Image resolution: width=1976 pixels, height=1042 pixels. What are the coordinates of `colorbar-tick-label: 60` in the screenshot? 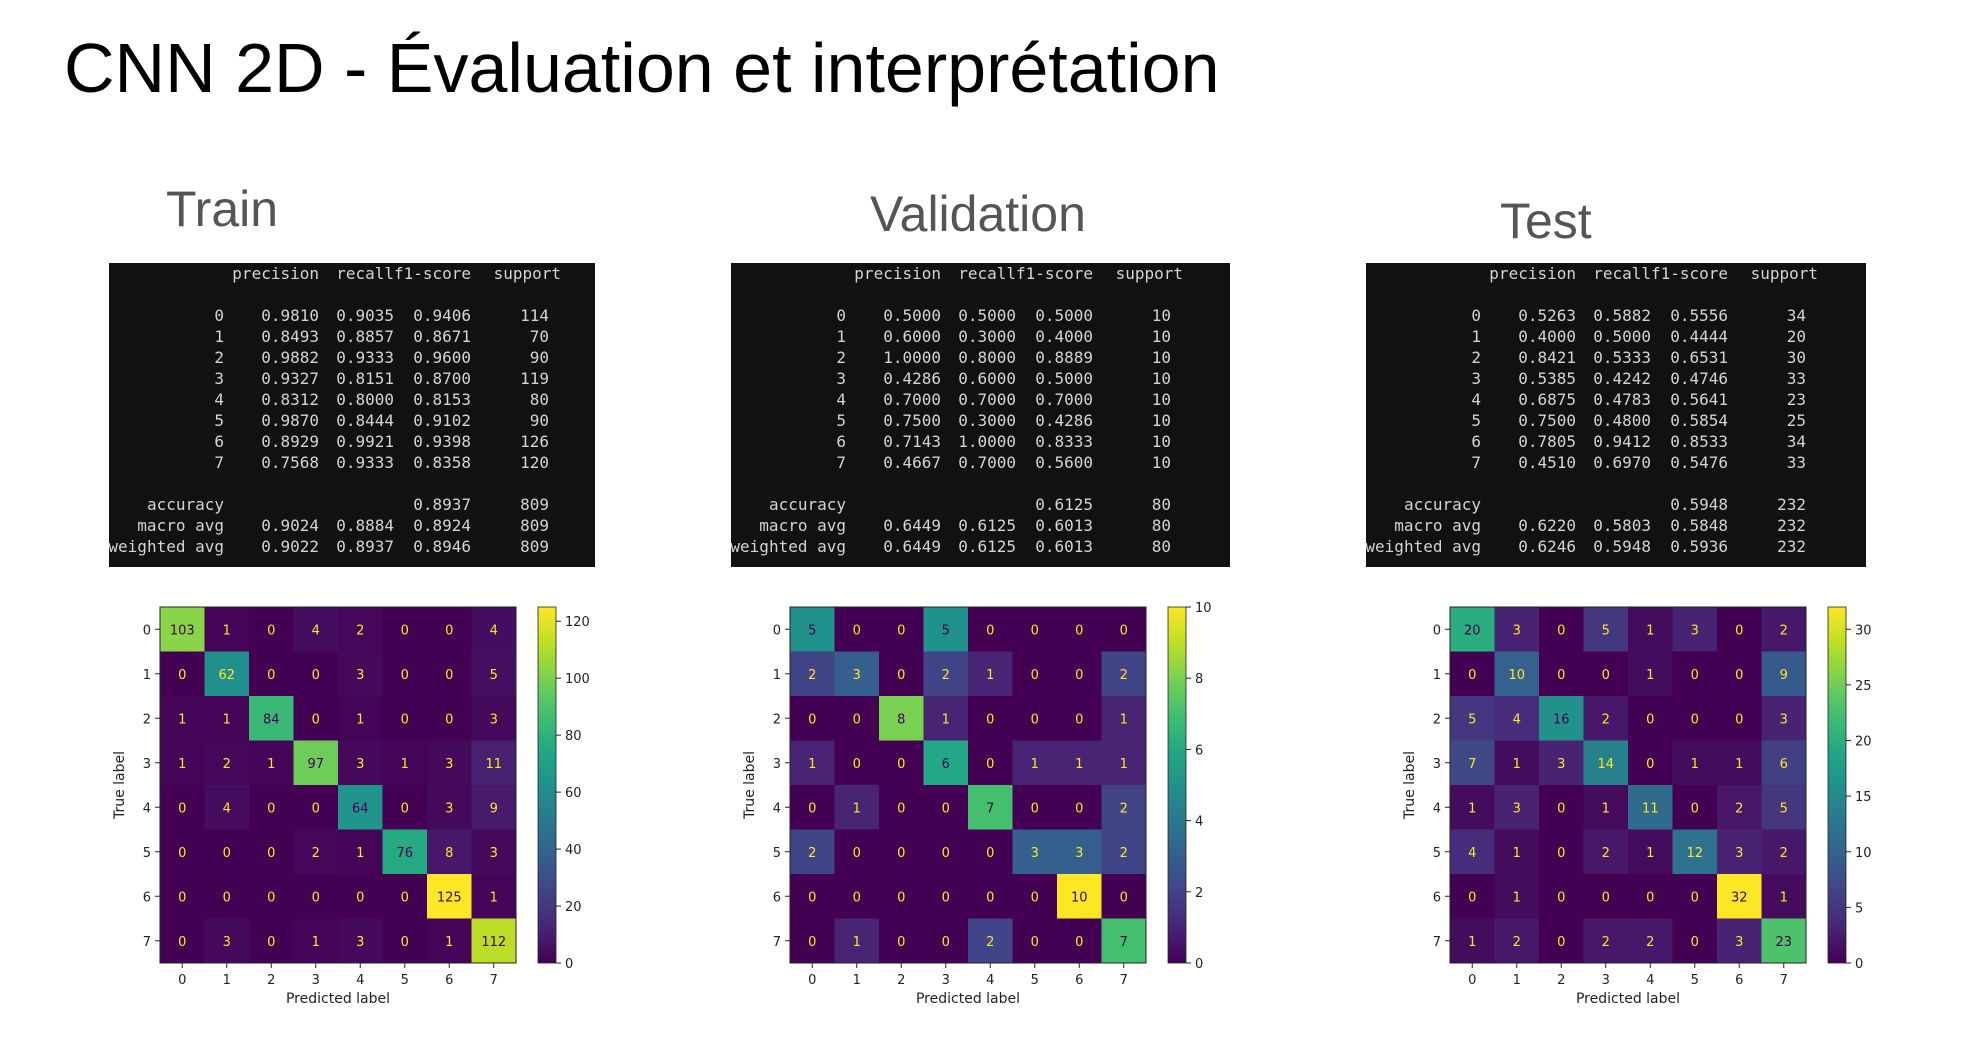 It's located at (573, 793).